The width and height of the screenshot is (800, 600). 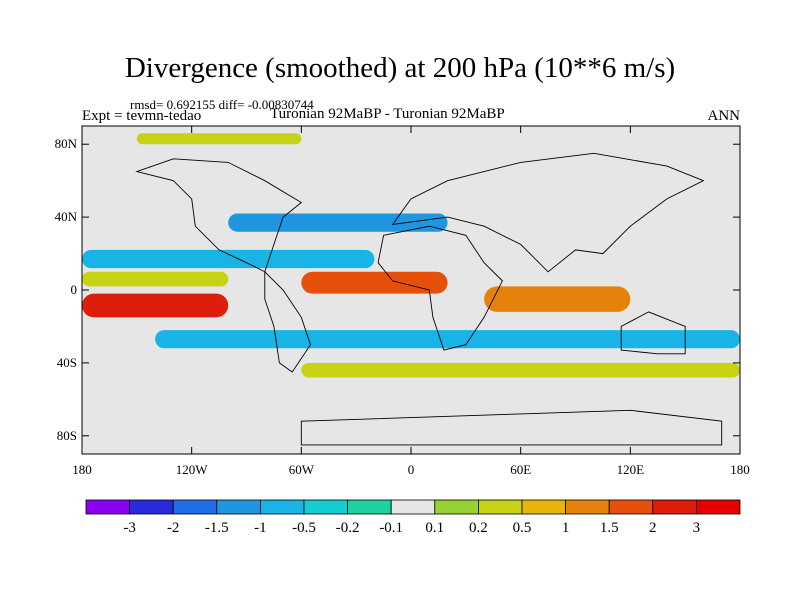 I want to click on colorbar-label-8: 0.2, so click(x=478, y=528).